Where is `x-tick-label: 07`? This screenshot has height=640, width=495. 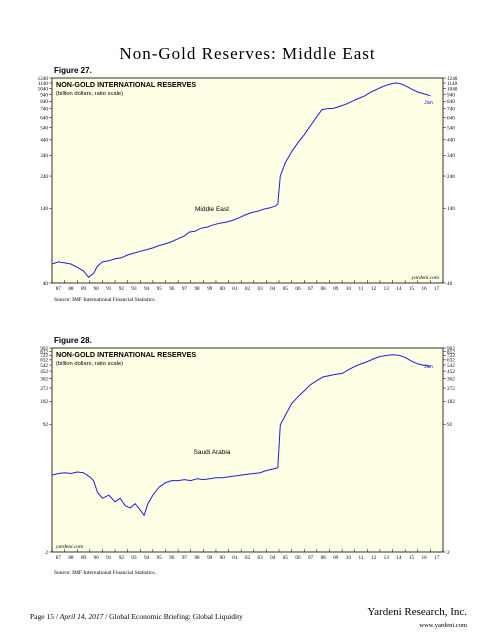 x-tick-label: 07 is located at coordinates (311, 558).